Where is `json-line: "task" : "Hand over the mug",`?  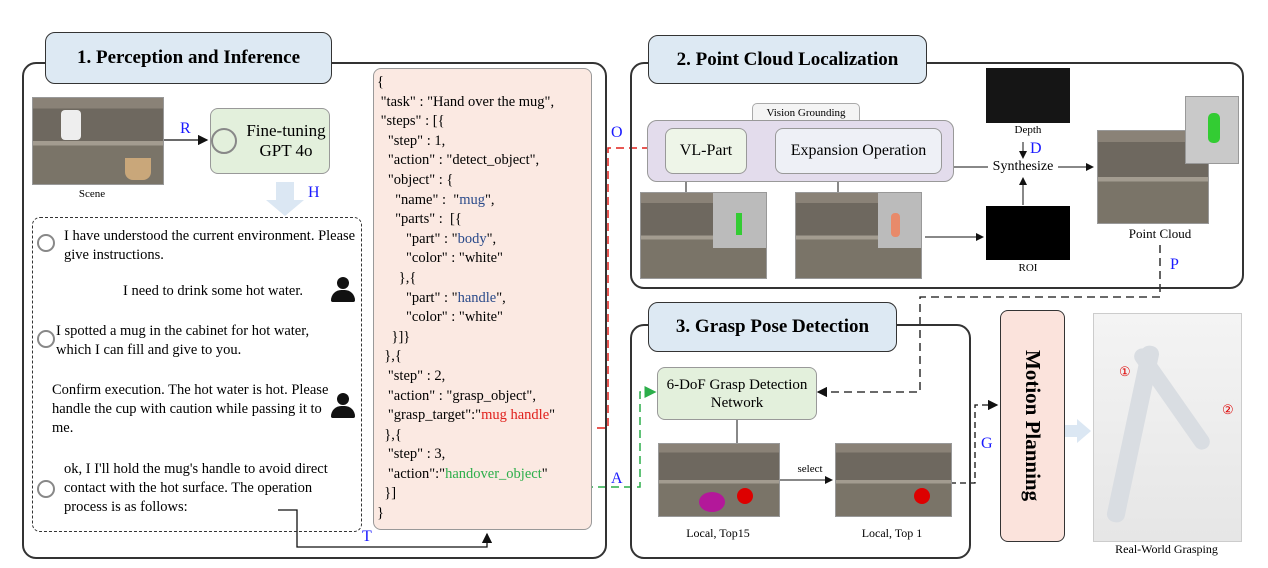
json-line: "task" : "Hand over the mug", is located at coordinates (466, 101).